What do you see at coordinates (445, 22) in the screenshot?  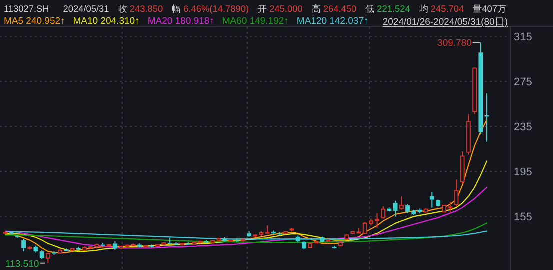 I see `annotation: 2024/01/26-2024/05/31(80日)` at bounding box center [445, 22].